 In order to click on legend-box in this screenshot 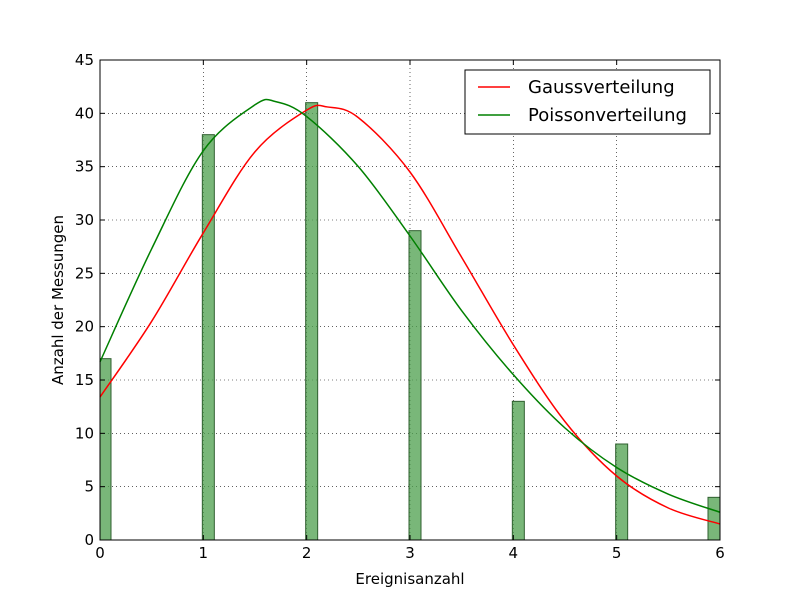, I will do `click(587, 102)`.